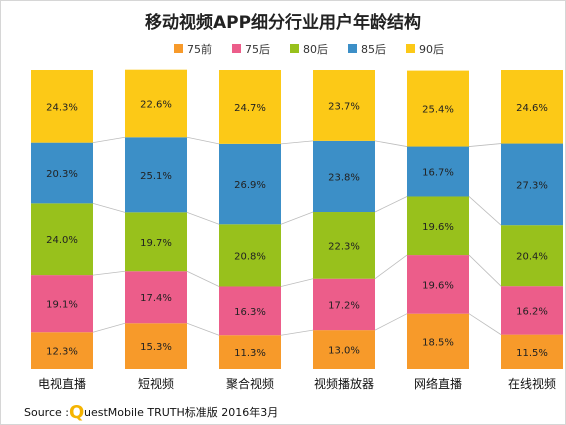 The width and height of the screenshot is (566, 425). Describe the element at coordinates (283, 22) in the screenshot. I see `chart-title: 移动视频APP细分行业用户年龄结构` at that location.